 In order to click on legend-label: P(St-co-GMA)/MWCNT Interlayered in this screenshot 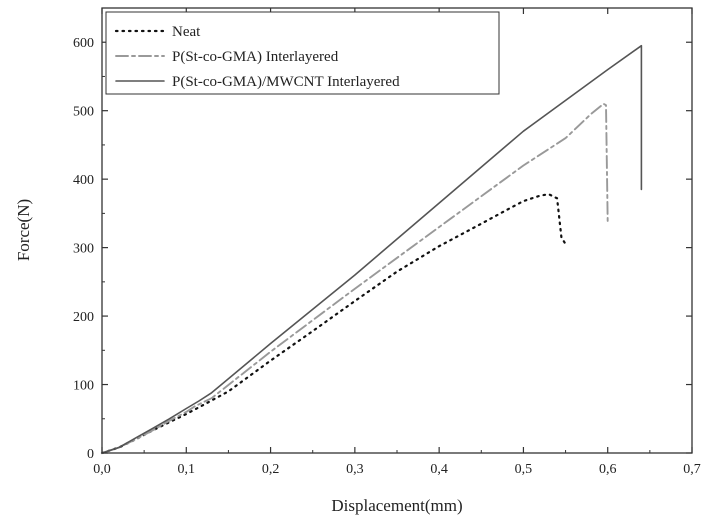, I will do `click(286, 82)`.